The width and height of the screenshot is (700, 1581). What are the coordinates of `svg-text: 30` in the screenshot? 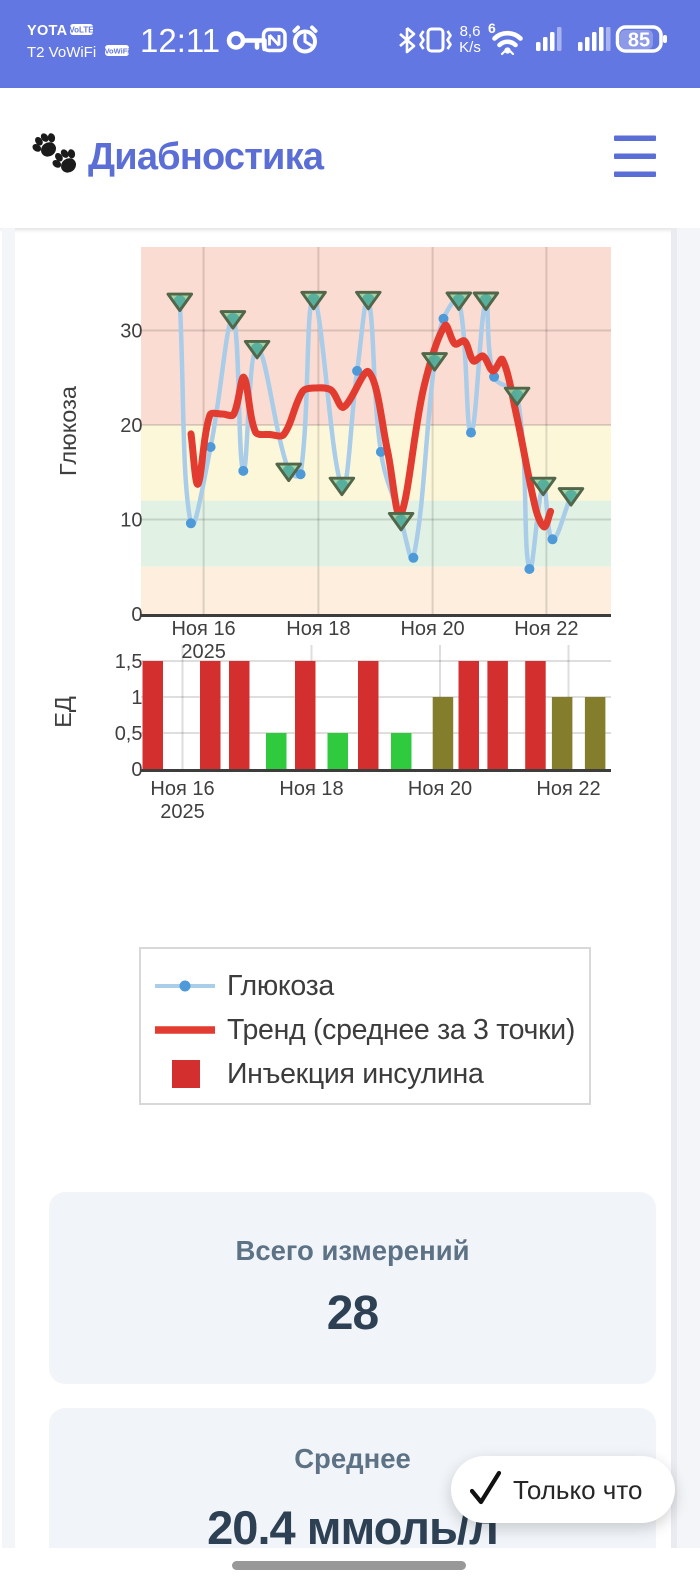 It's located at (131, 331).